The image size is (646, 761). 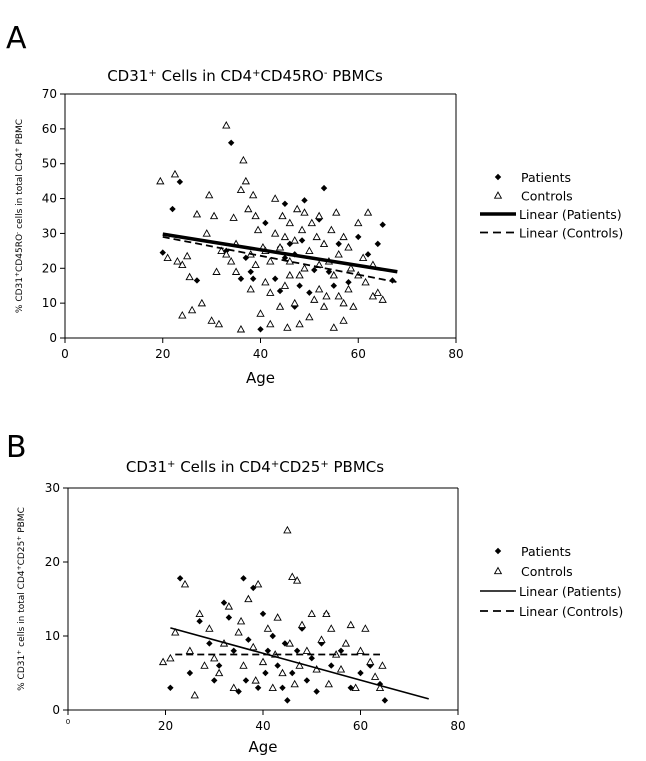 What do you see at coordinates (52, 488) in the screenshot?
I see `y-tick-label: 30` at bounding box center [52, 488].